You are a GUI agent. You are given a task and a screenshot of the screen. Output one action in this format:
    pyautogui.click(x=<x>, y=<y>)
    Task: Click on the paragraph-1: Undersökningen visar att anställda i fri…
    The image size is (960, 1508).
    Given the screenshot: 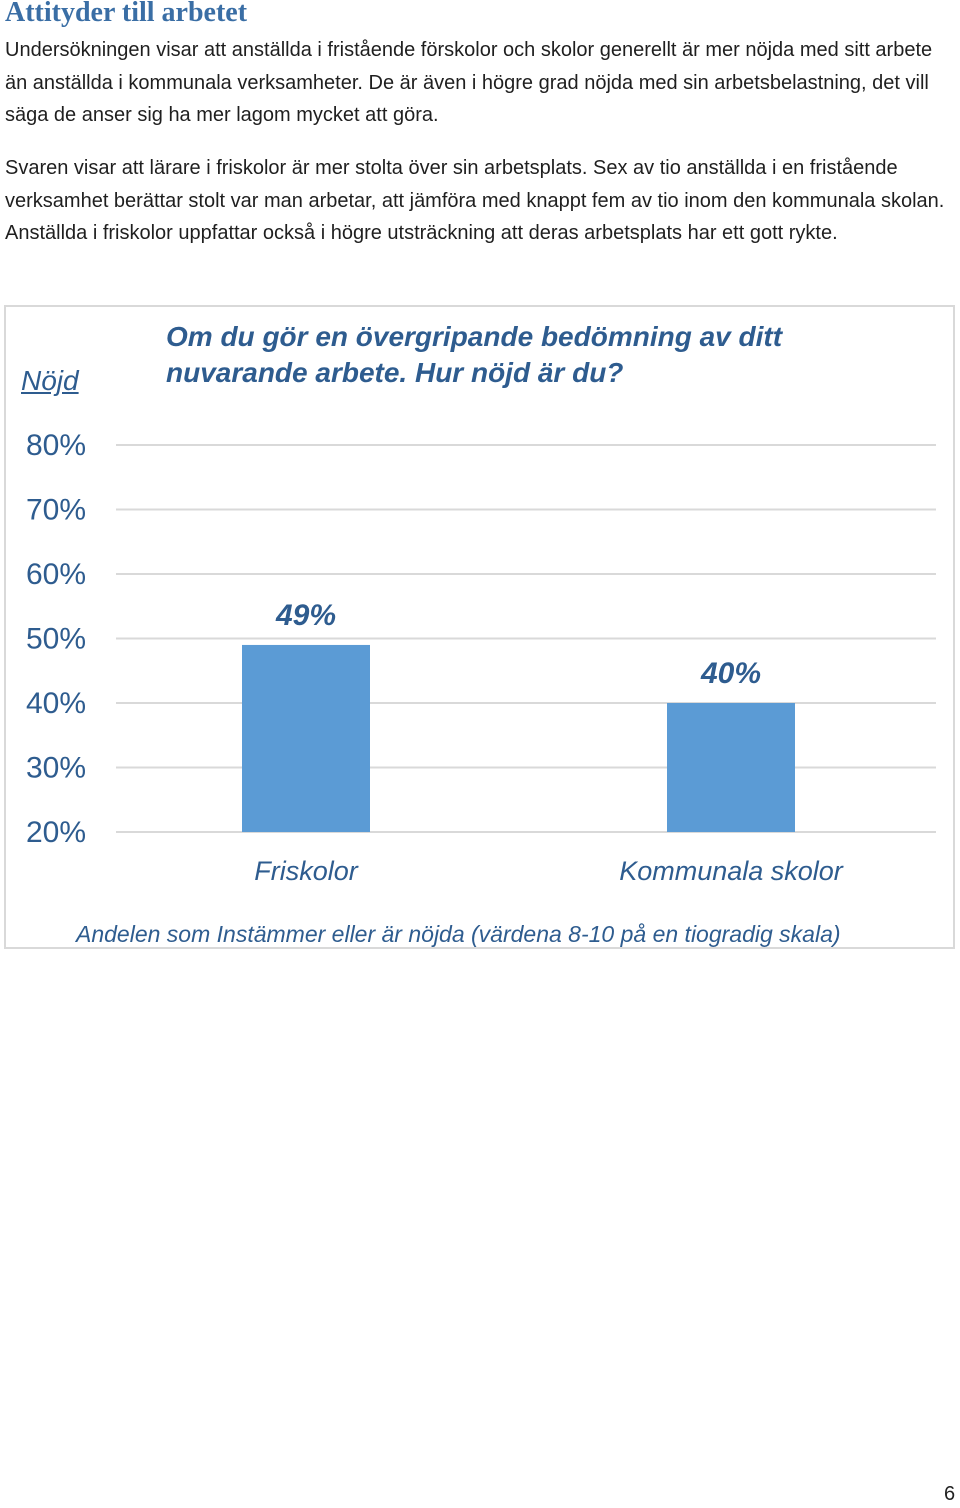 What is the action you would take?
    pyautogui.click(x=469, y=82)
    